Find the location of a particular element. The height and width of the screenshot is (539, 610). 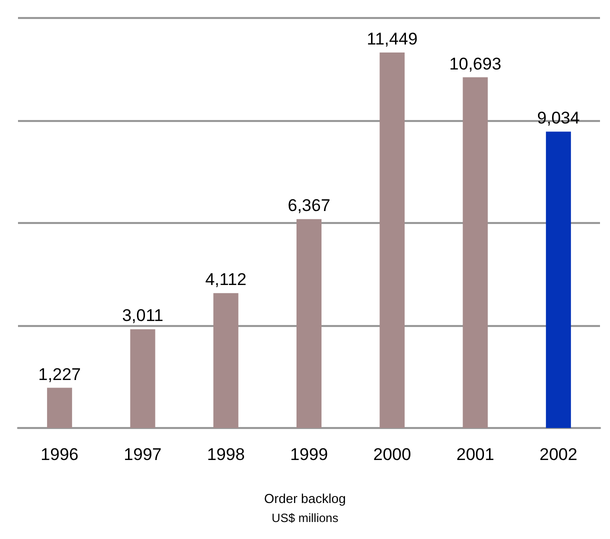

text: US$ millions is located at coordinates (305, 518).